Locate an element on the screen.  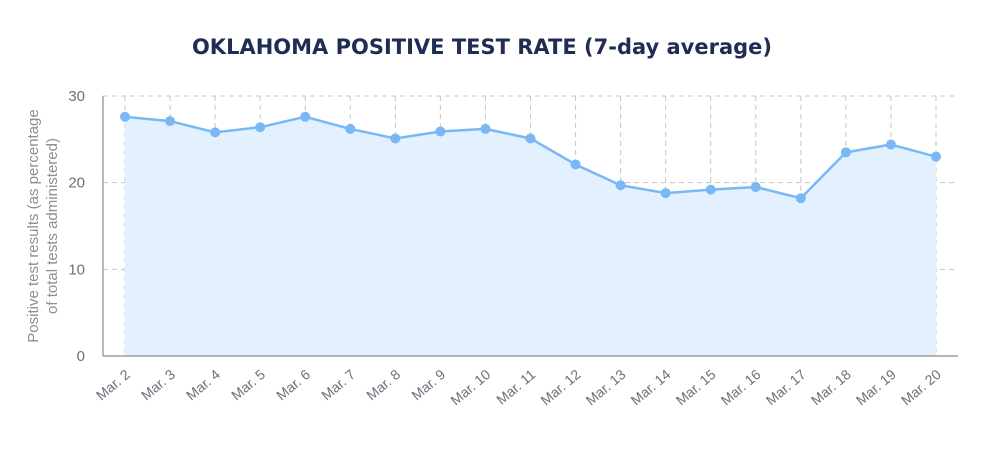
x-tick-label: Mar. 20 is located at coordinates (921, 387).